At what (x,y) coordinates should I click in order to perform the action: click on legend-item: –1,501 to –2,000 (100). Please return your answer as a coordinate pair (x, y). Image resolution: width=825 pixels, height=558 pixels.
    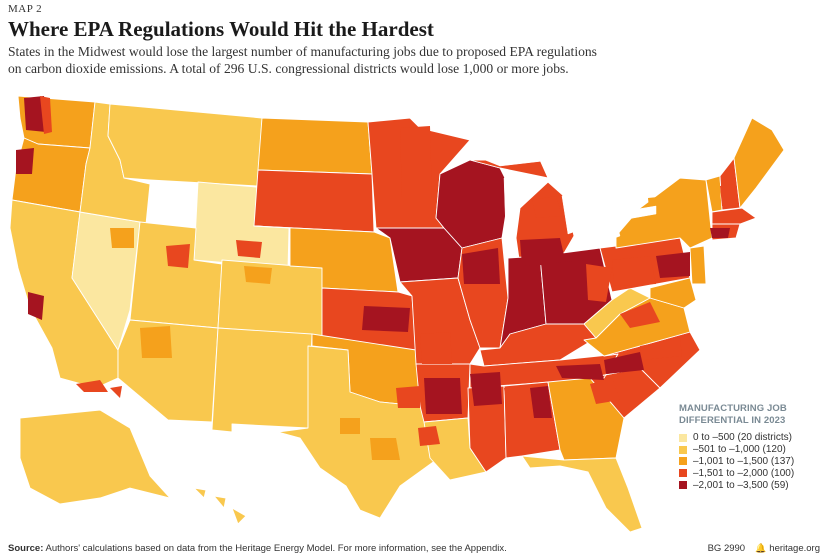
    Looking at the image, I should click on (749, 473).